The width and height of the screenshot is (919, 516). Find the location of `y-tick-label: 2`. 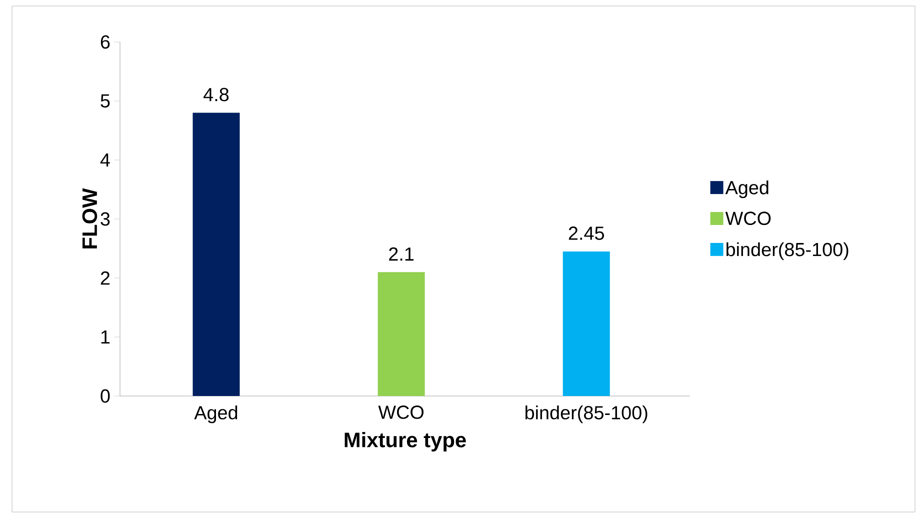

y-tick-label: 2 is located at coordinates (105, 278).